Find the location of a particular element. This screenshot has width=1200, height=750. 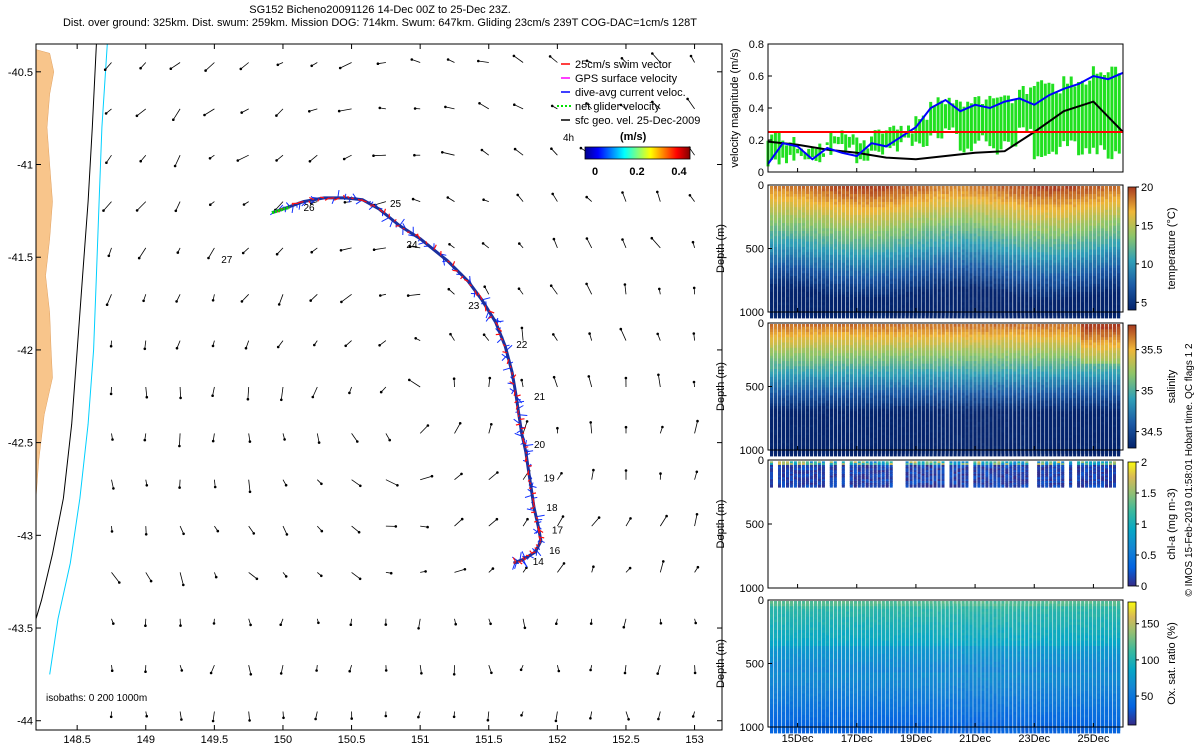

map-x-tick-label: 152.5 is located at coordinates (626, 740).